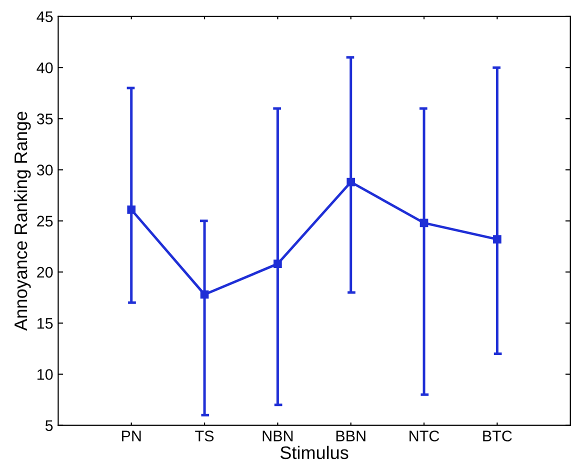 Image resolution: width=582 pixels, height=470 pixels. What do you see at coordinates (314, 453) in the screenshot?
I see `x-axis-title: Stimulus` at bounding box center [314, 453].